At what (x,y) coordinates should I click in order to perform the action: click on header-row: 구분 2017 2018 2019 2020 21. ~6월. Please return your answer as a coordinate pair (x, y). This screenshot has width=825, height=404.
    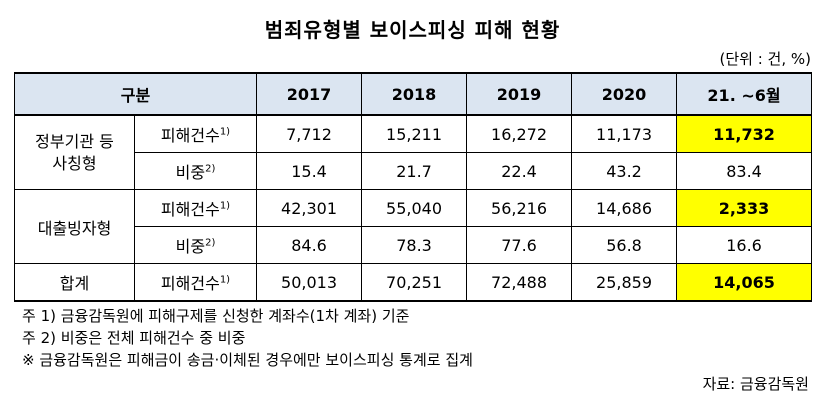
    Looking at the image, I should click on (413, 94).